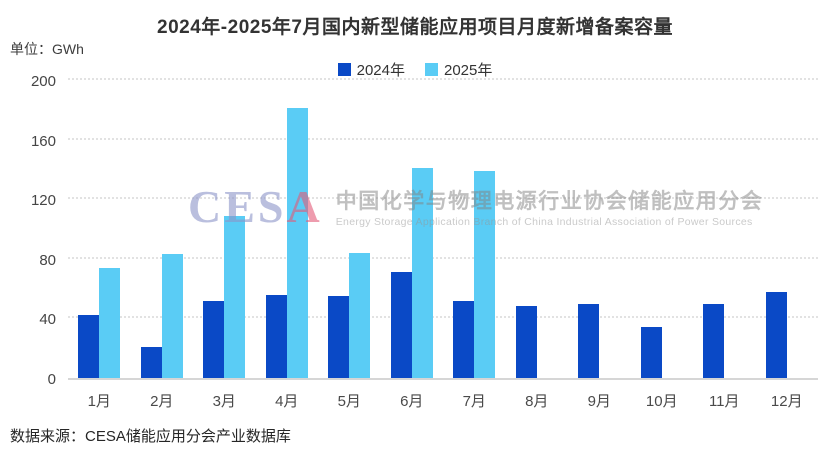 The image size is (830, 454). Describe the element at coordinates (349, 401) in the screenshot. I see `x-axis-label-5月: 5月` at that location.